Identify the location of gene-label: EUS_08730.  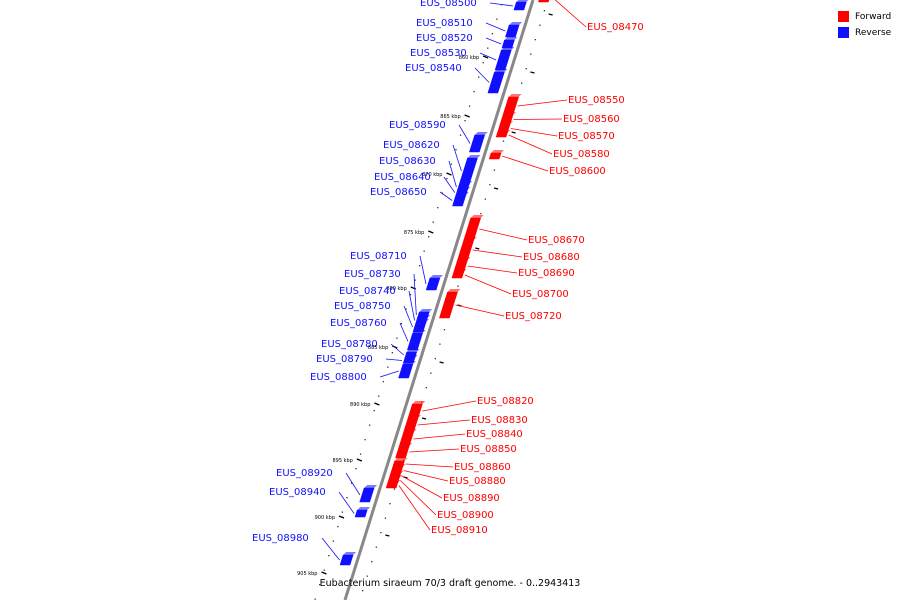
(372, 274).